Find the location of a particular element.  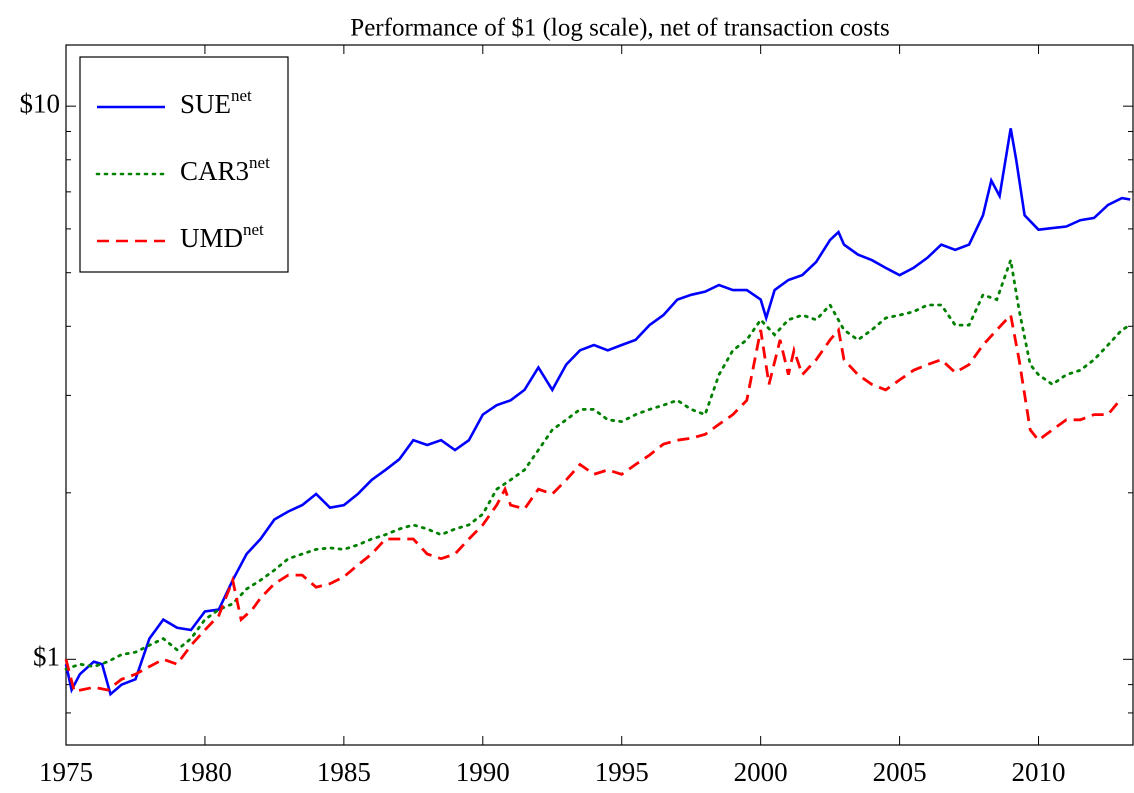

x-tick-label: 1980 is located at coordinates (205, 772).